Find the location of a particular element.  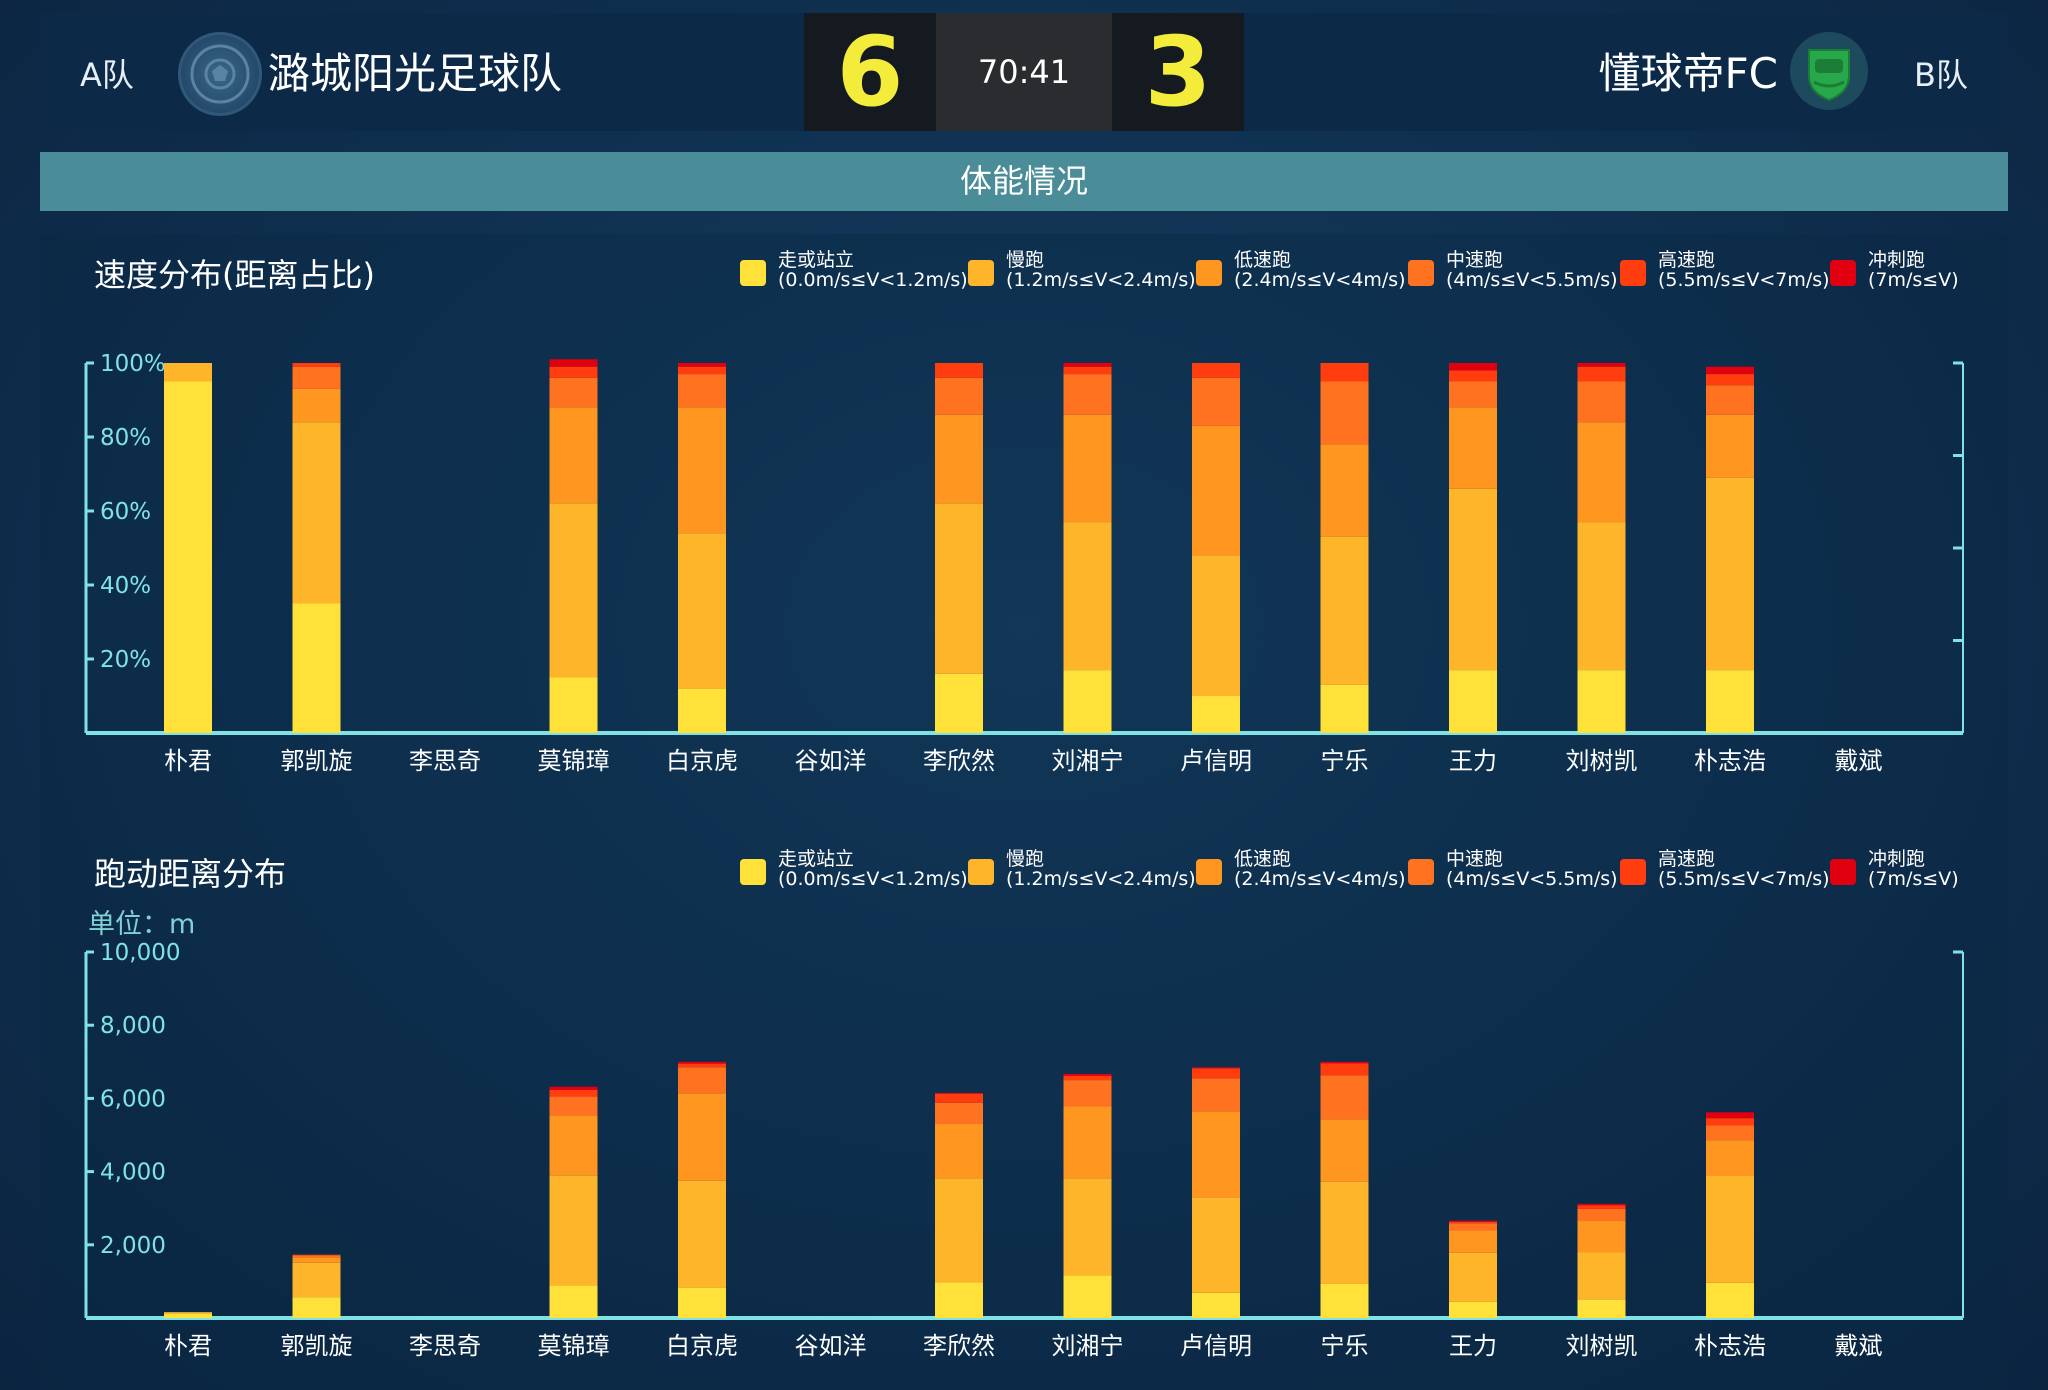

legend-label: 高速跑 (5.5m/s≤V<7m/s) is located at coordinates (1744, 270).